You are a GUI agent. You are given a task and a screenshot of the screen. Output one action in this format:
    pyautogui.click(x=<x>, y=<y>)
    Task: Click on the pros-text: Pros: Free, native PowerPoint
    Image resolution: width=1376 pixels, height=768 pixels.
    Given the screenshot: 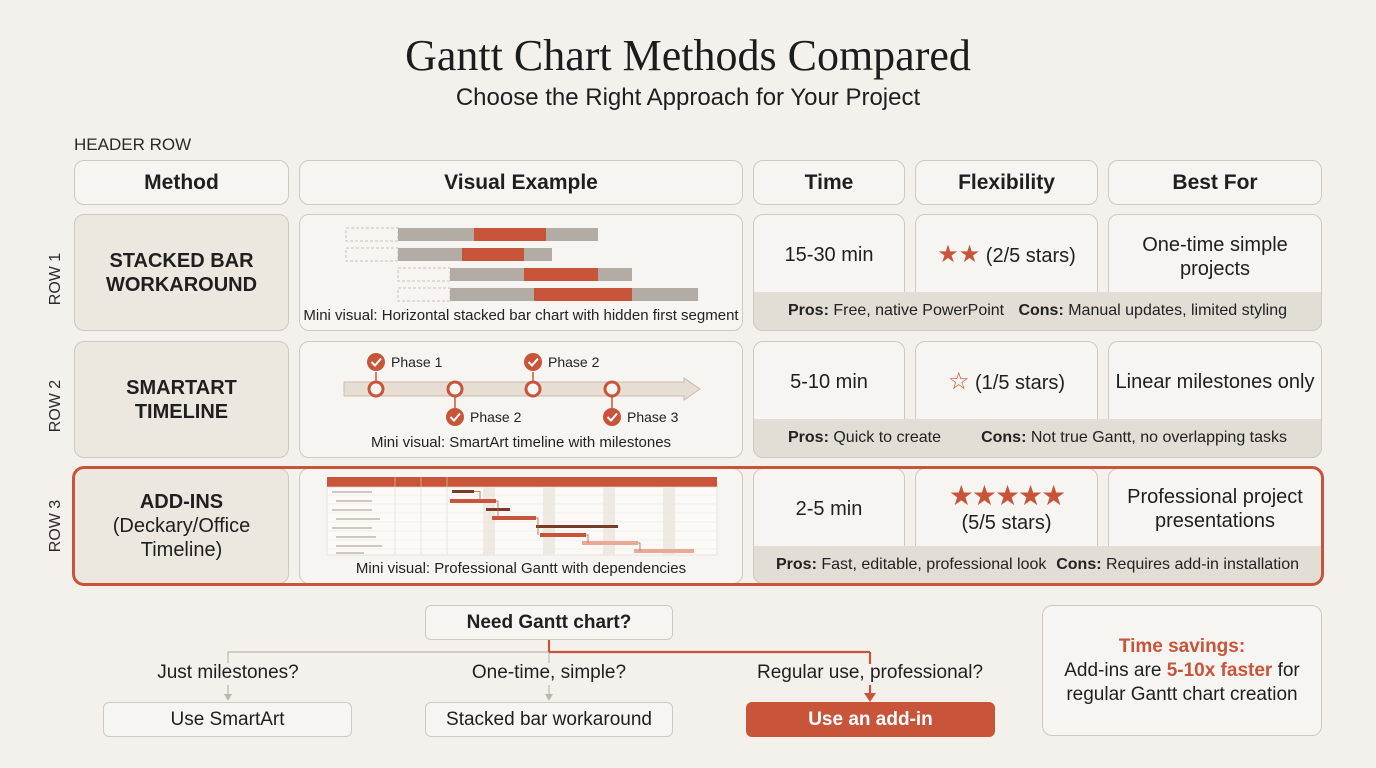 What is the action you would take?
    pyautogui.click(x=896, y=310)
    